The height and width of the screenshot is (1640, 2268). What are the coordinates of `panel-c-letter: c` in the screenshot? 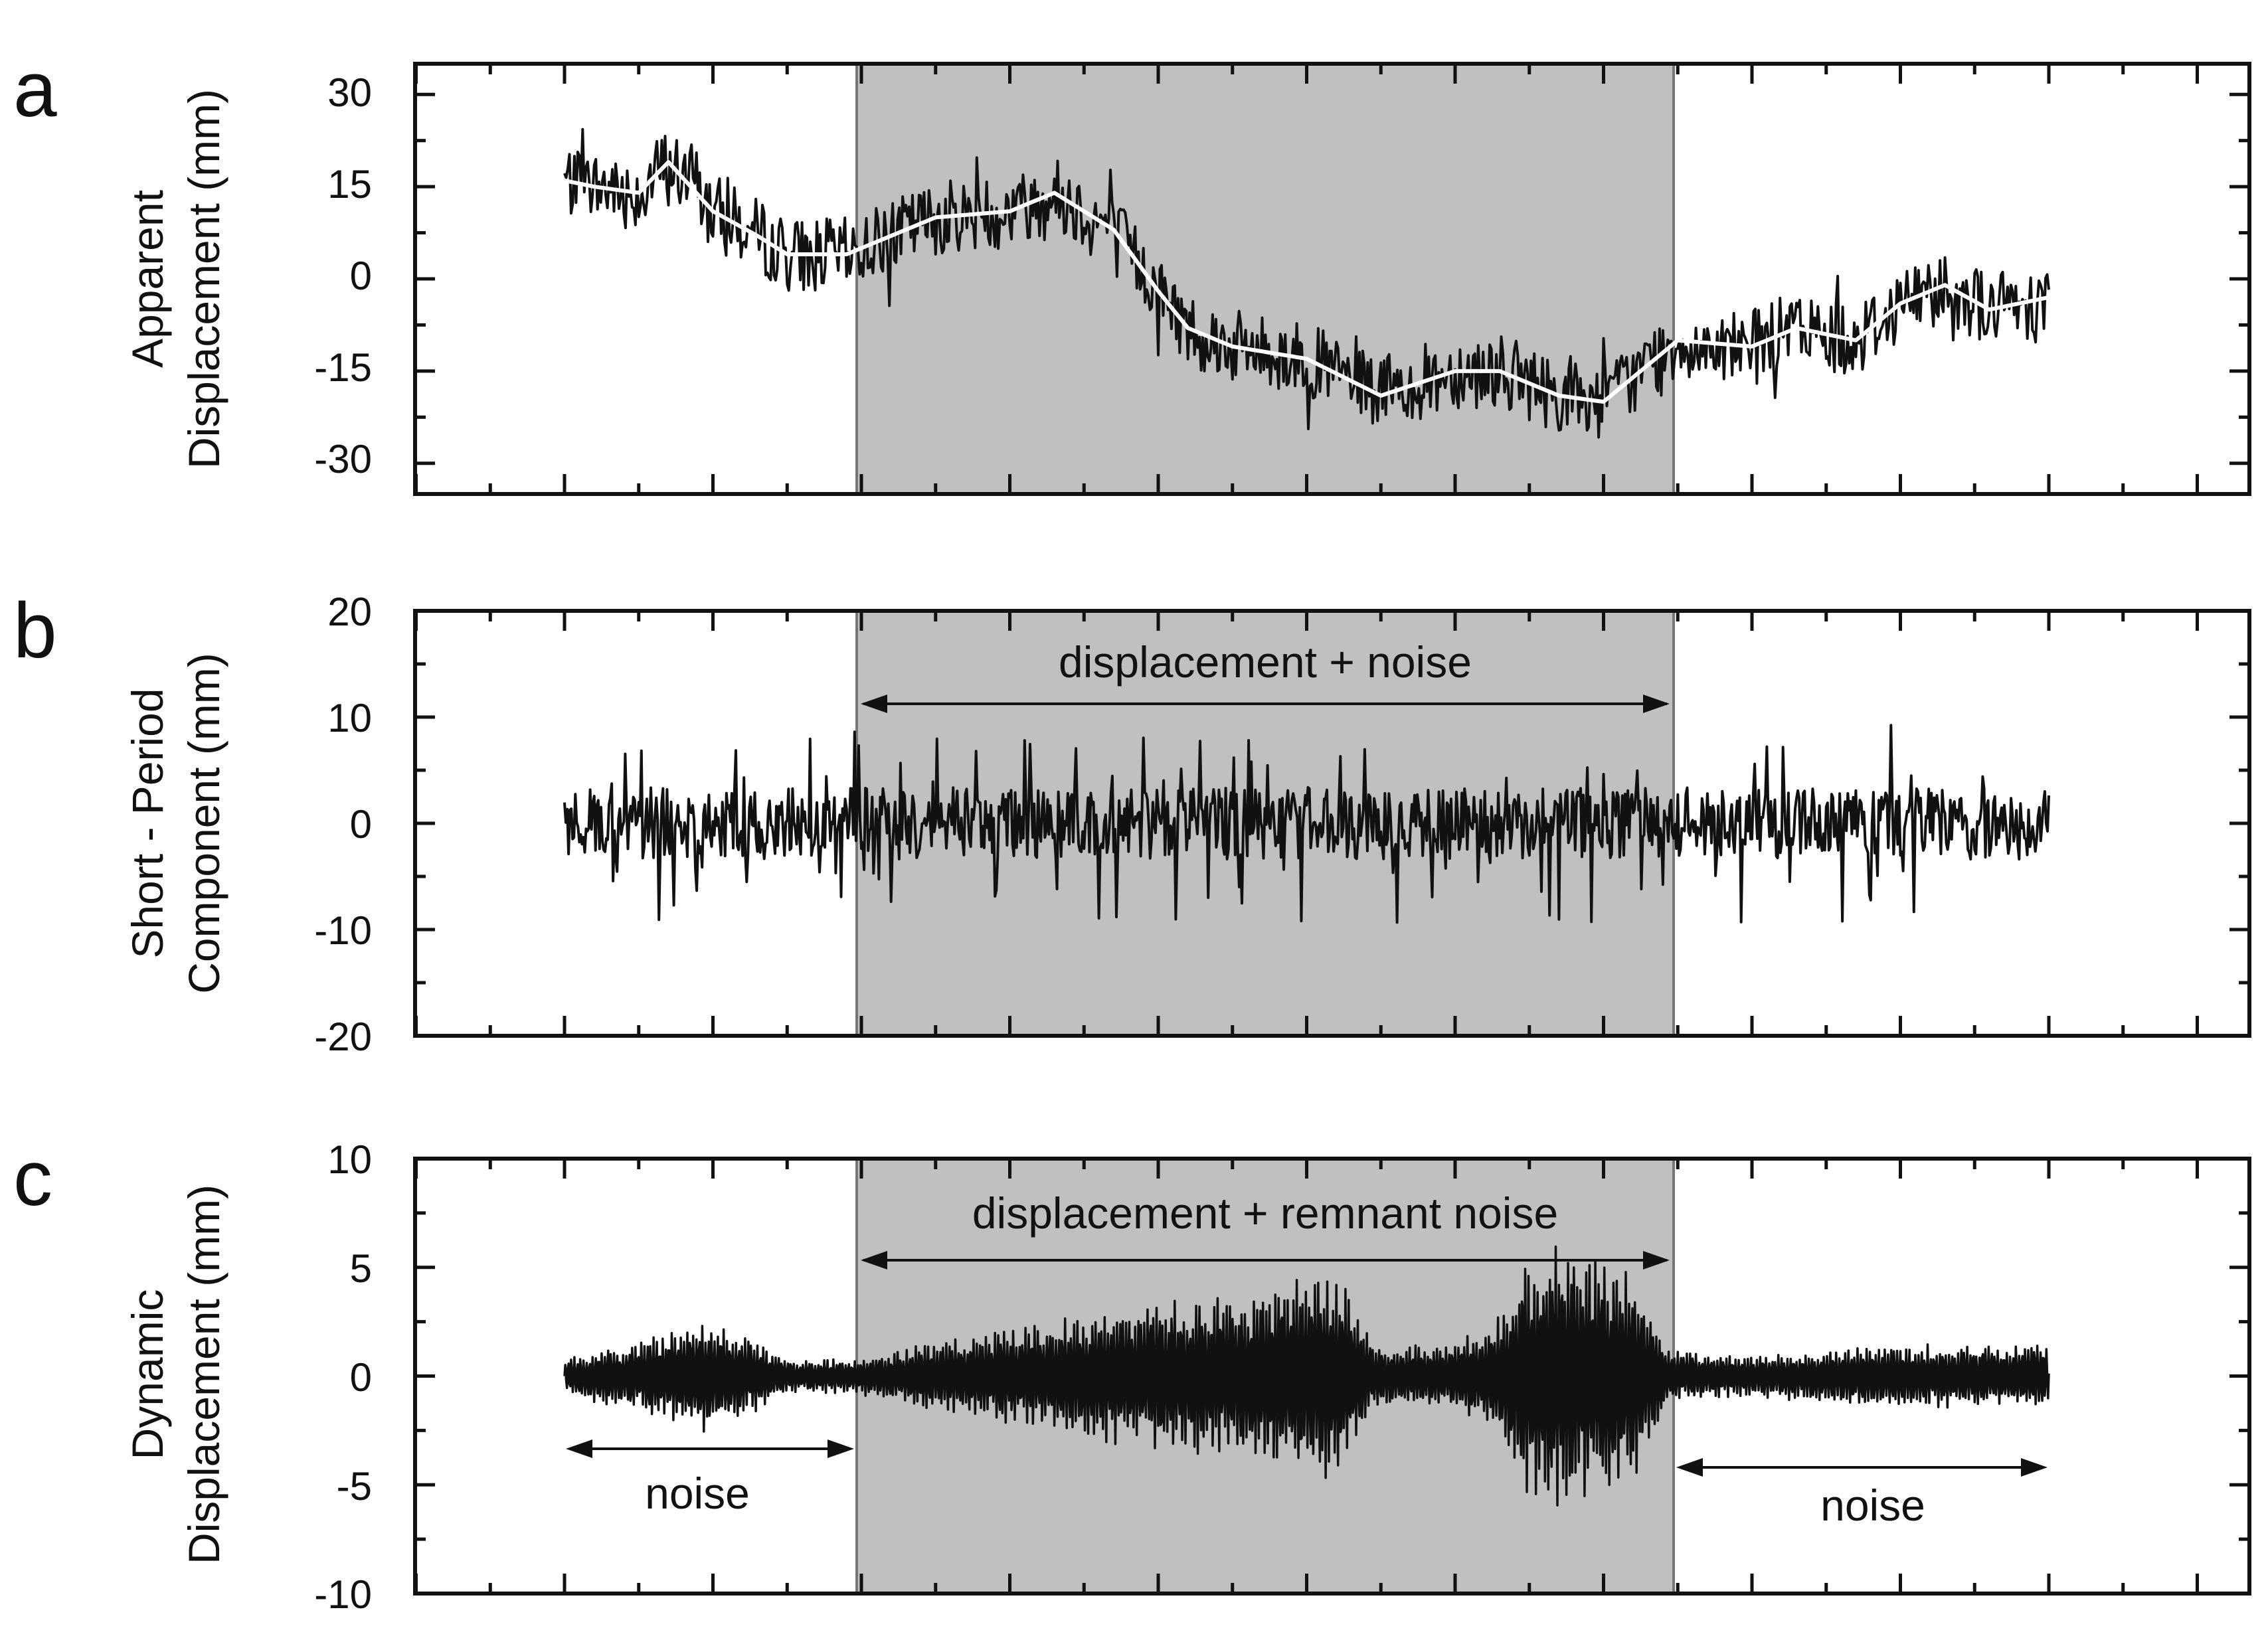 It's located at (32, 1178).